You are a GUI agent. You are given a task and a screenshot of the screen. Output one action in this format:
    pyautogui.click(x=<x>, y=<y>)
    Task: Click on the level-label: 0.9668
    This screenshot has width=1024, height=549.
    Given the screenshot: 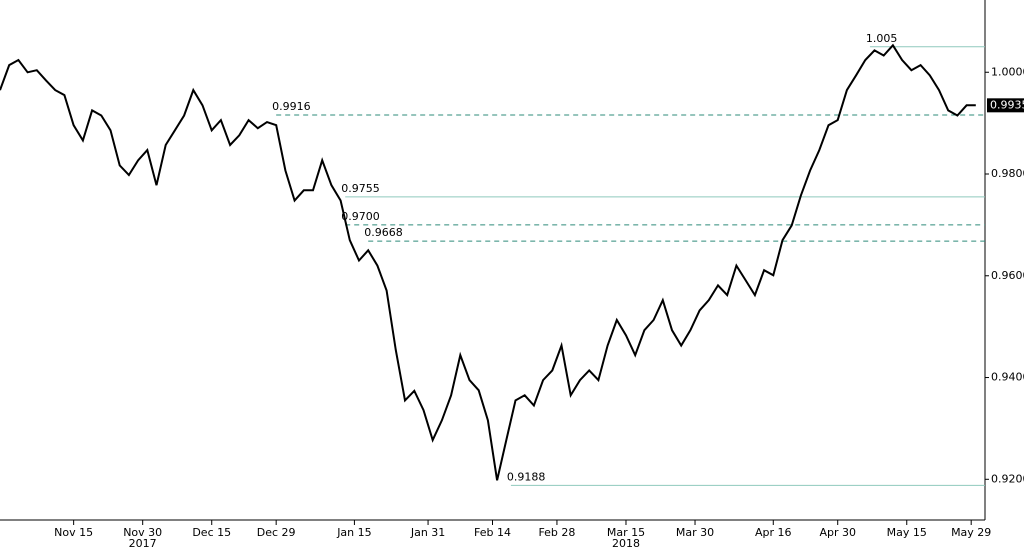 What is the action you would take?
    pyautogui.click(x=383, y=232)
    